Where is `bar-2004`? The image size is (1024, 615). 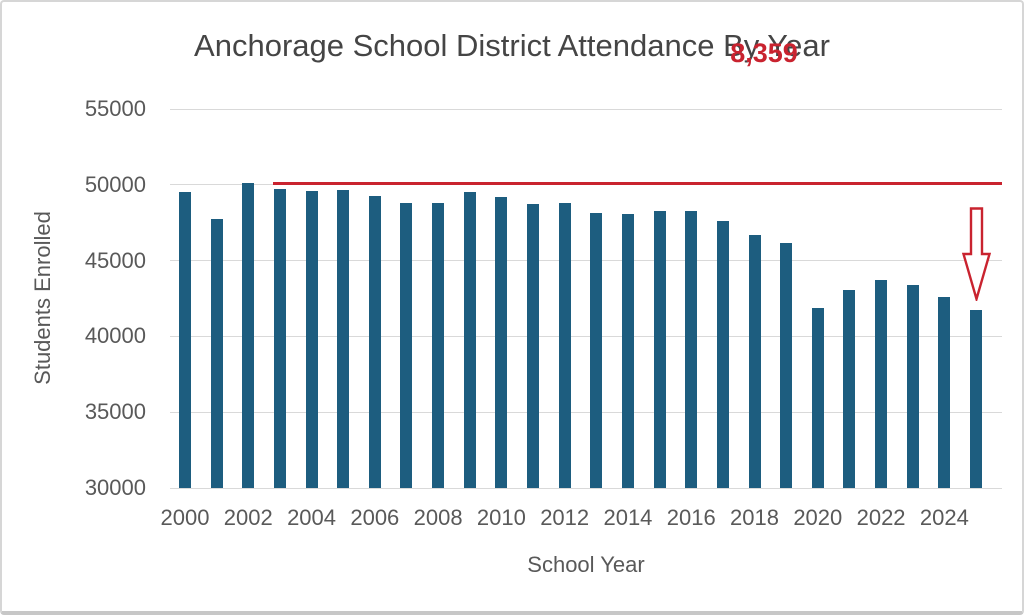 bar-2004 is located at coordinates (311, 339).